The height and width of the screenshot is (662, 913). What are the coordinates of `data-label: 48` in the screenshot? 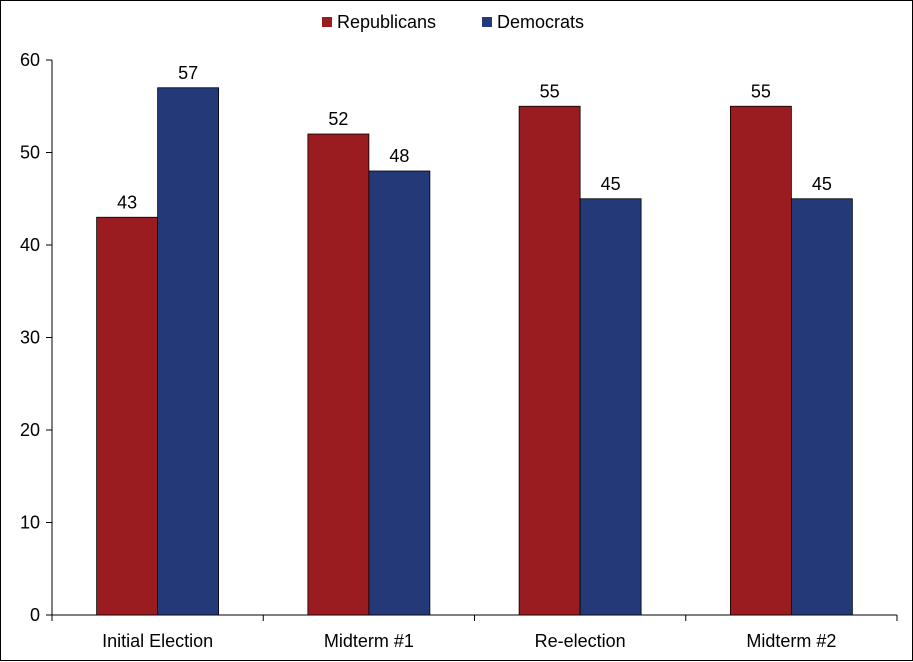 It's located at (399, 156).